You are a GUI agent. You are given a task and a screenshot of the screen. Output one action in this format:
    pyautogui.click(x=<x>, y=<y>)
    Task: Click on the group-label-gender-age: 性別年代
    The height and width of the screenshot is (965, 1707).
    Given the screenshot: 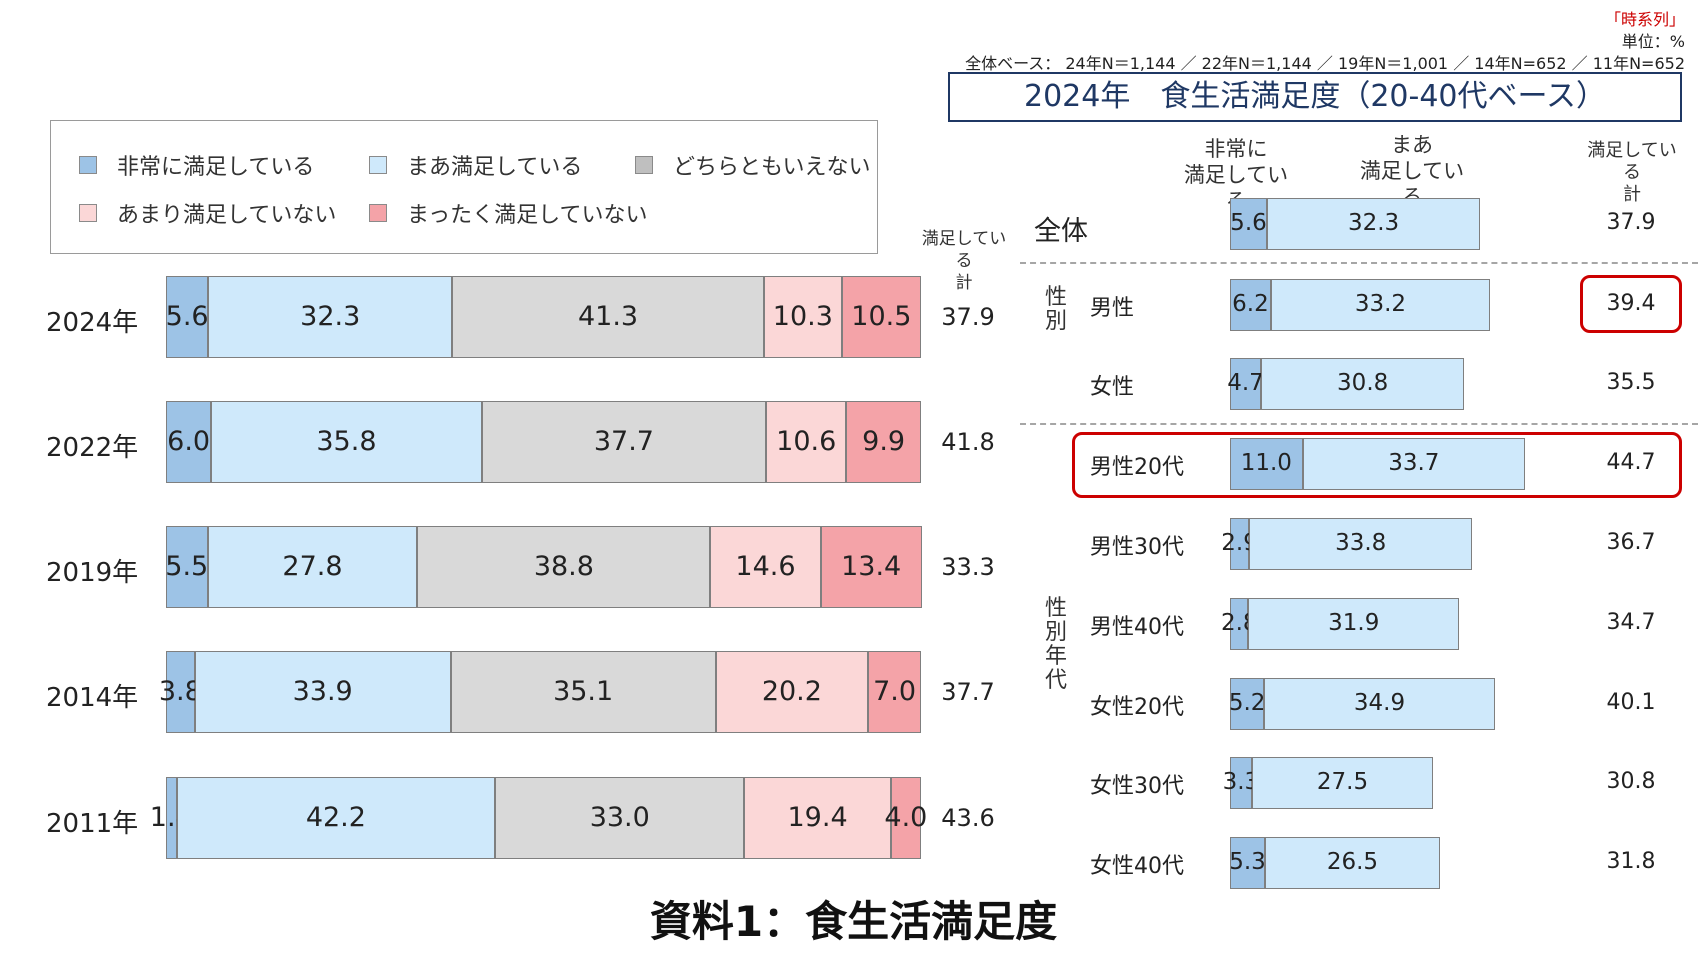 What is the action you would take?
    pyautogui.click(x=1055, y=644)
    